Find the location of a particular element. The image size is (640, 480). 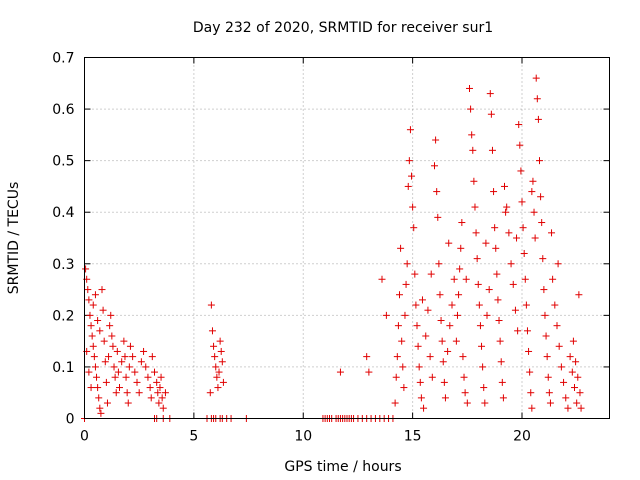

y-tick-label: 0 is located at coordinates (70, 420).